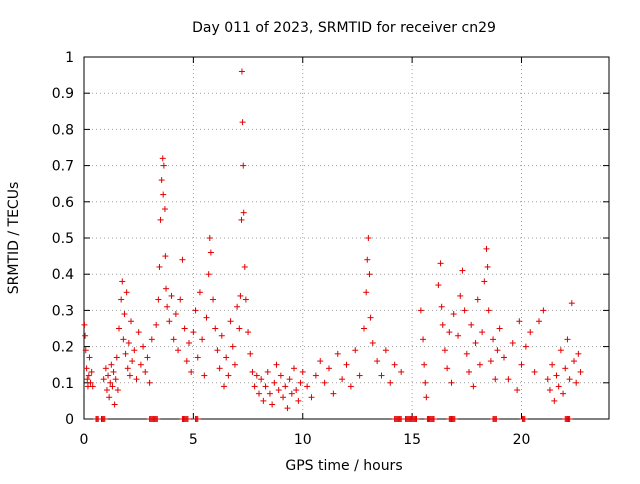 This screenshot has height=484, width=640. What do you see at coordinates (193, 440) in the screenshot?
I see `x-tick-label: 5` at bounding box center [193, 440].